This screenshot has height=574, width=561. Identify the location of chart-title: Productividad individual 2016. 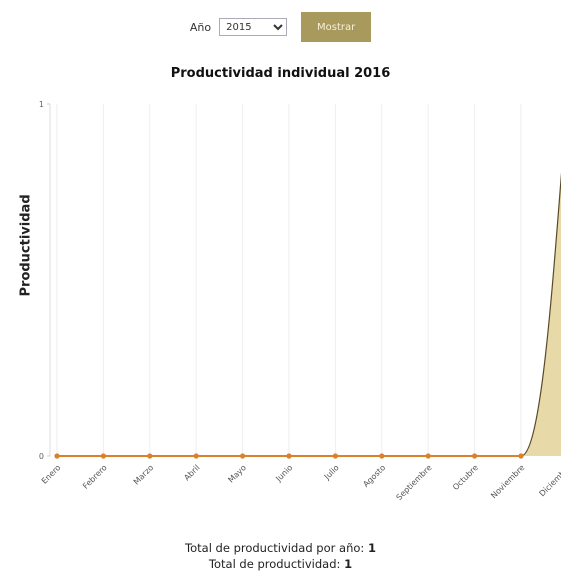
(280, 73).